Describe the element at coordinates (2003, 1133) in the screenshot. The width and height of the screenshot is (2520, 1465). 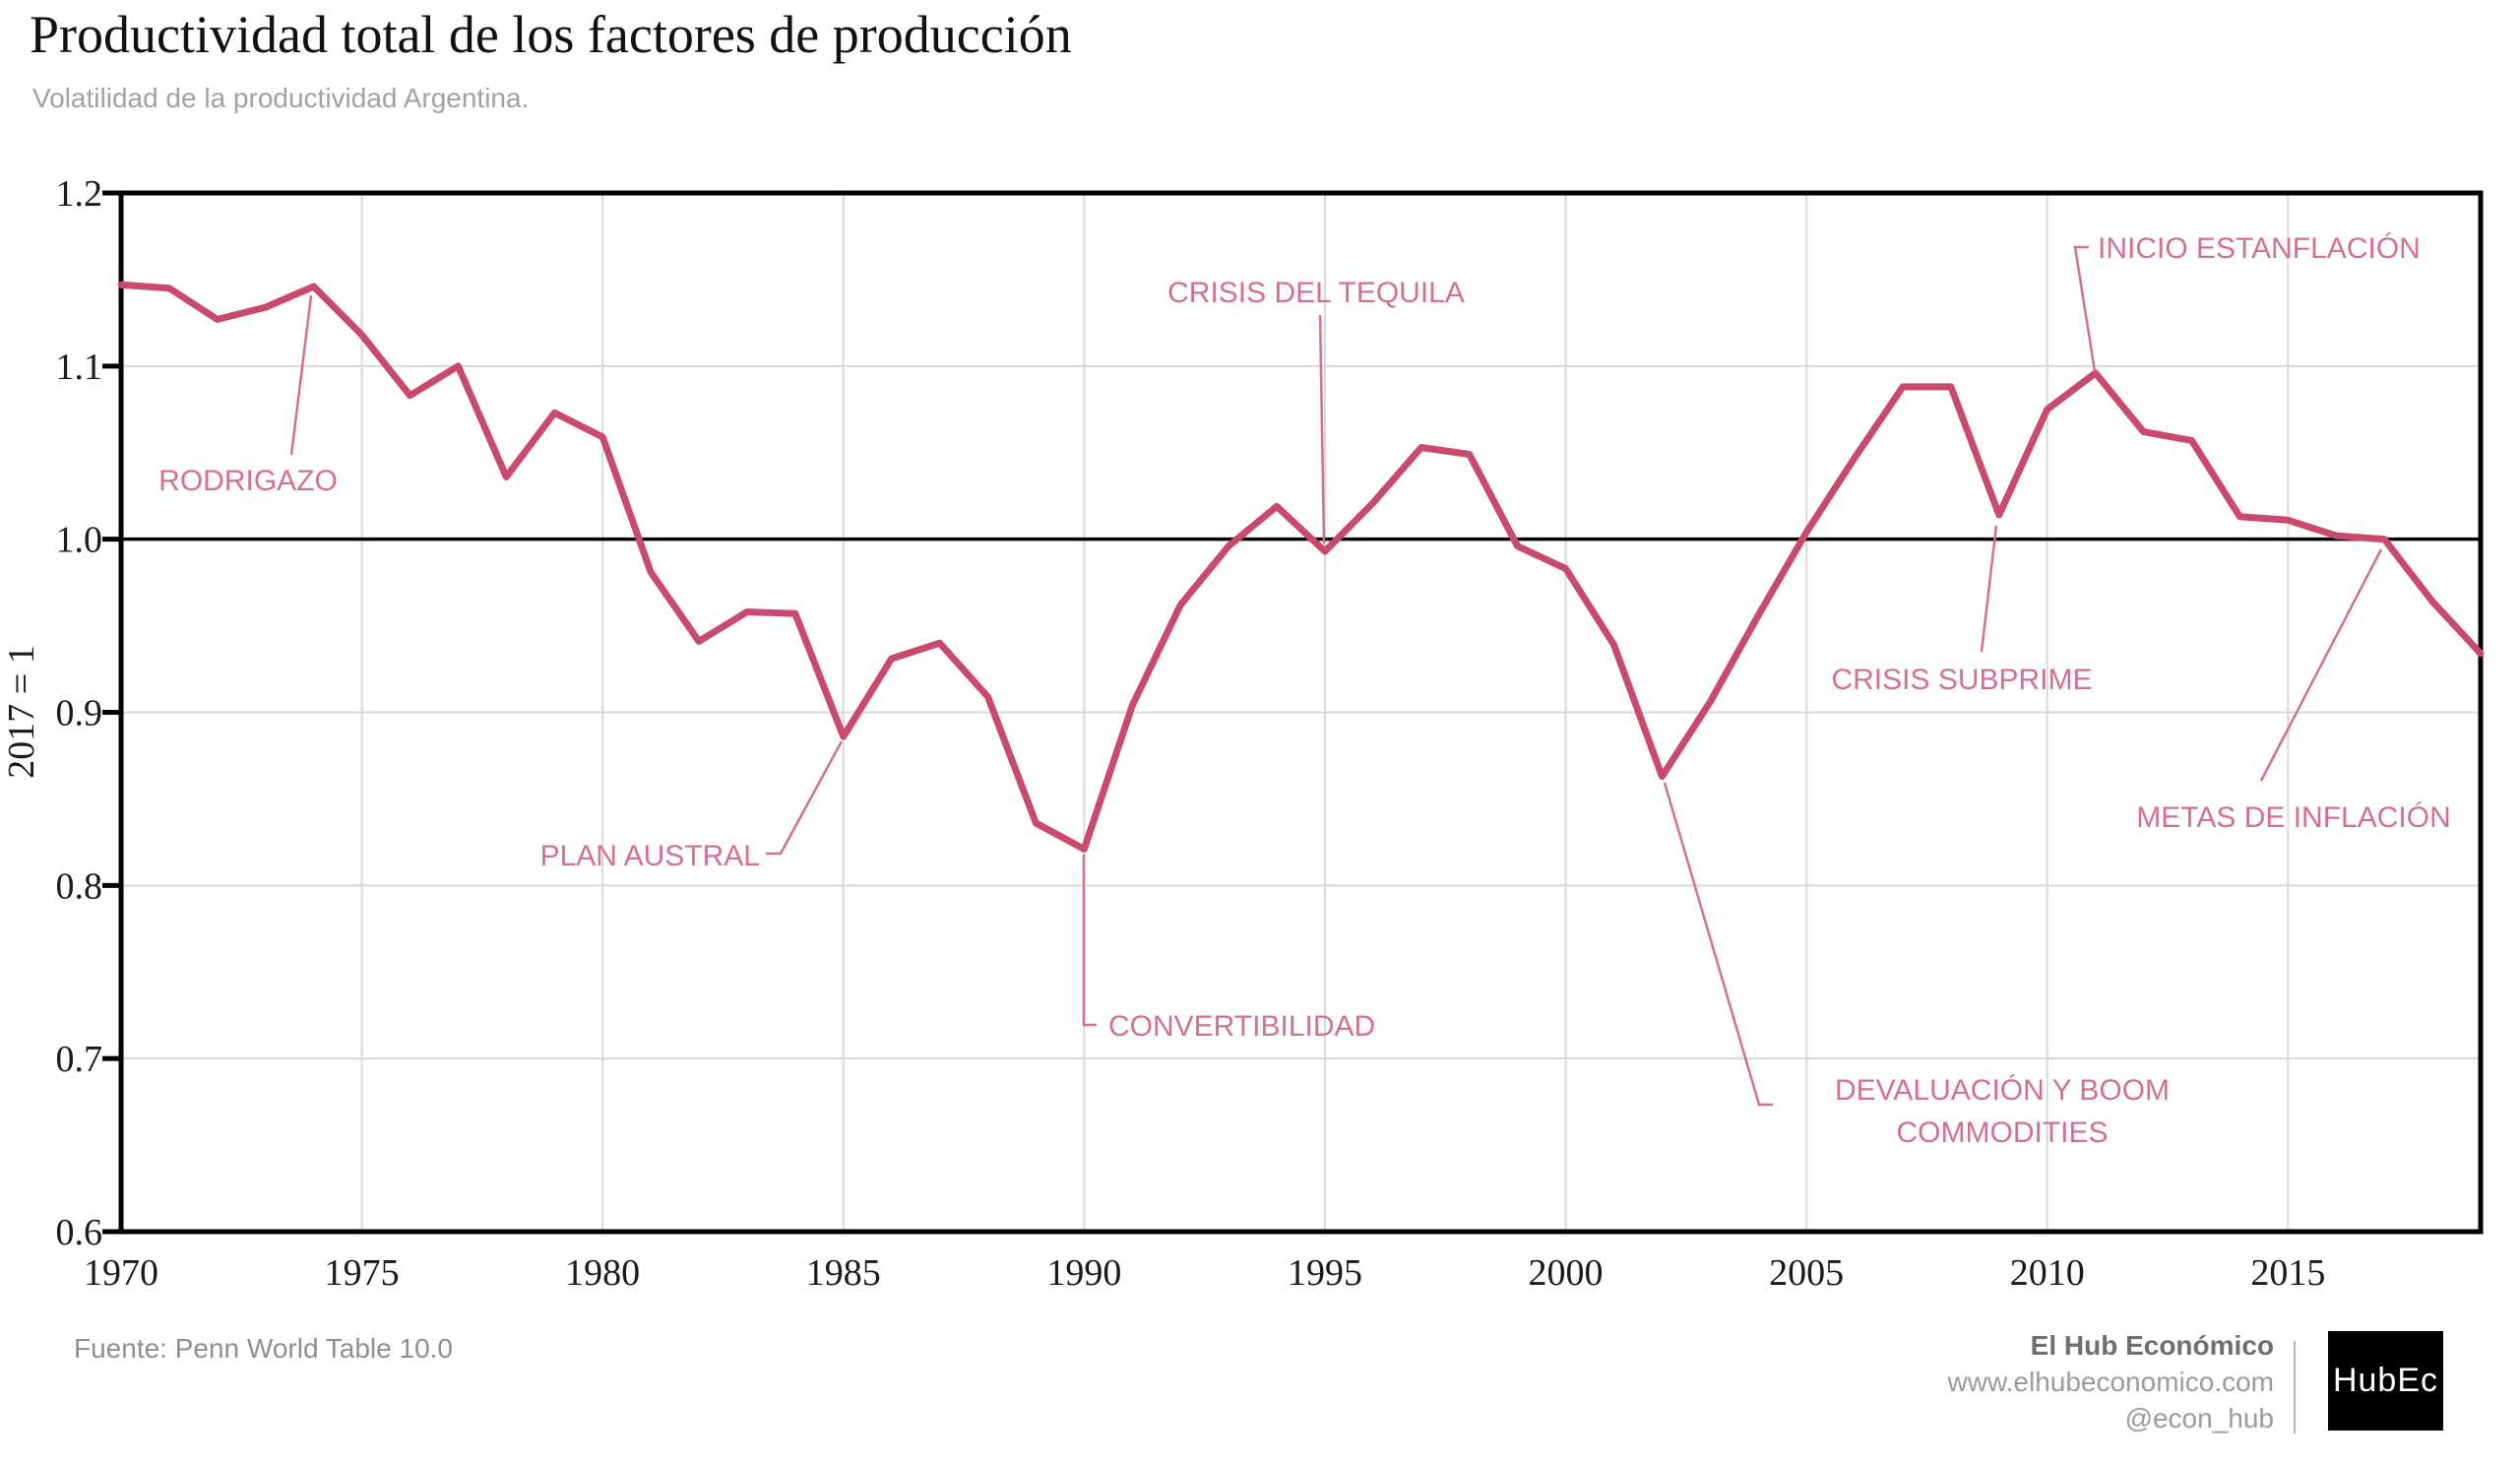
I see `annotation-devaluacion-y-boom-commodities-line2: COMMODITIES` at that location.